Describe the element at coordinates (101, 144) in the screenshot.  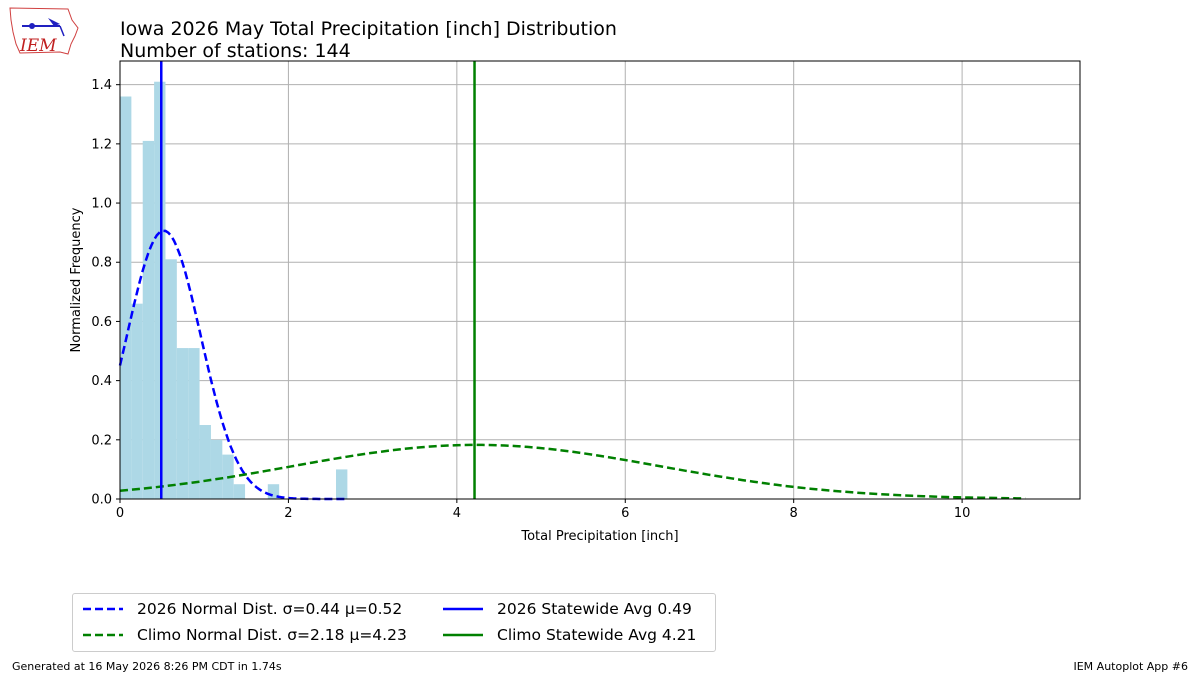
I see `y-tick-label-6: 1.2` at that location.